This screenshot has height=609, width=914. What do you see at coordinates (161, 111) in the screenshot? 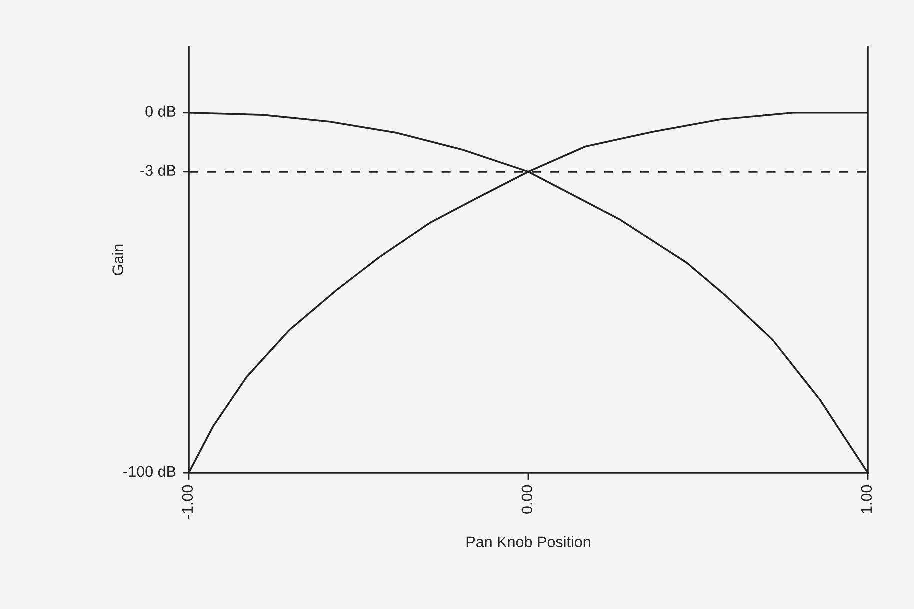
I see `annotation: 0 dB` at bounding box center [161, 111].